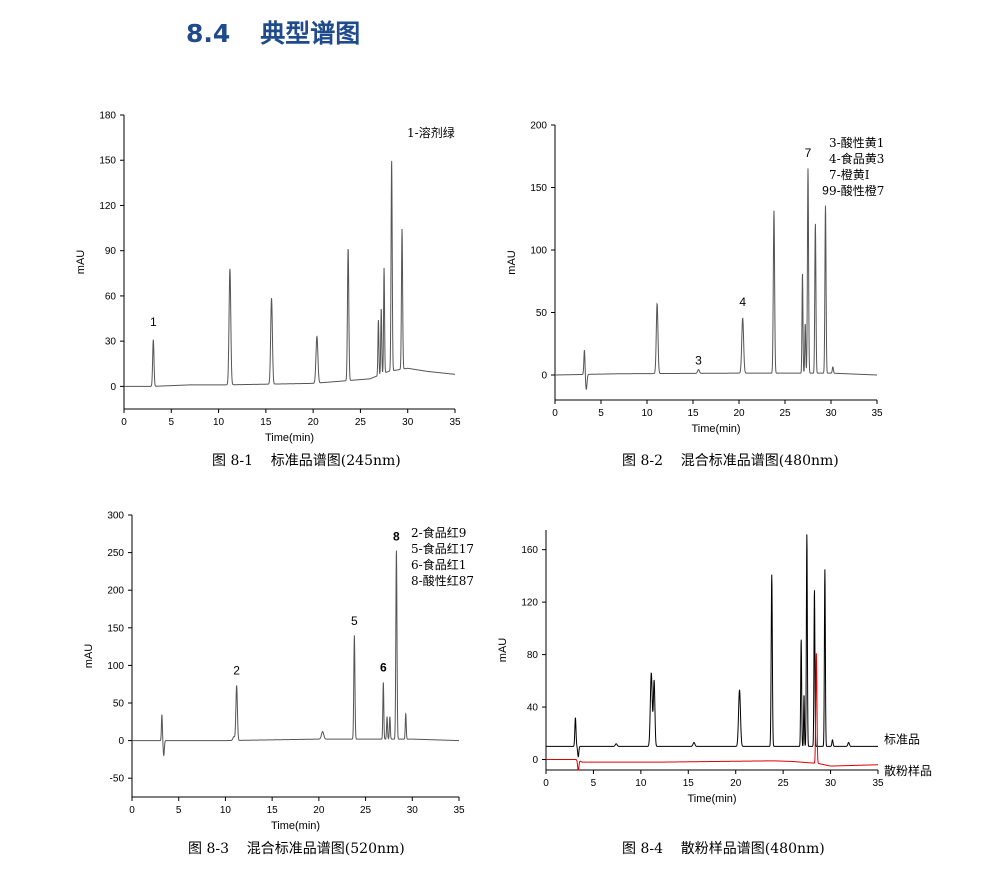 This screenshot has width=1000, height=879. I want to click on y-tick-label: 160, so click(529, 550).